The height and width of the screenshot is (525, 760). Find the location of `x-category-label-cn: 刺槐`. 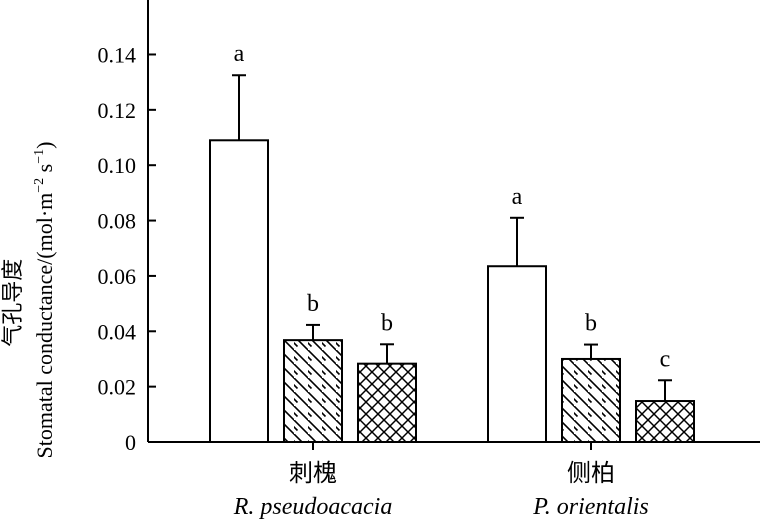

x-category-label-cn: 刺槐 is located at coordinates (313, 473).